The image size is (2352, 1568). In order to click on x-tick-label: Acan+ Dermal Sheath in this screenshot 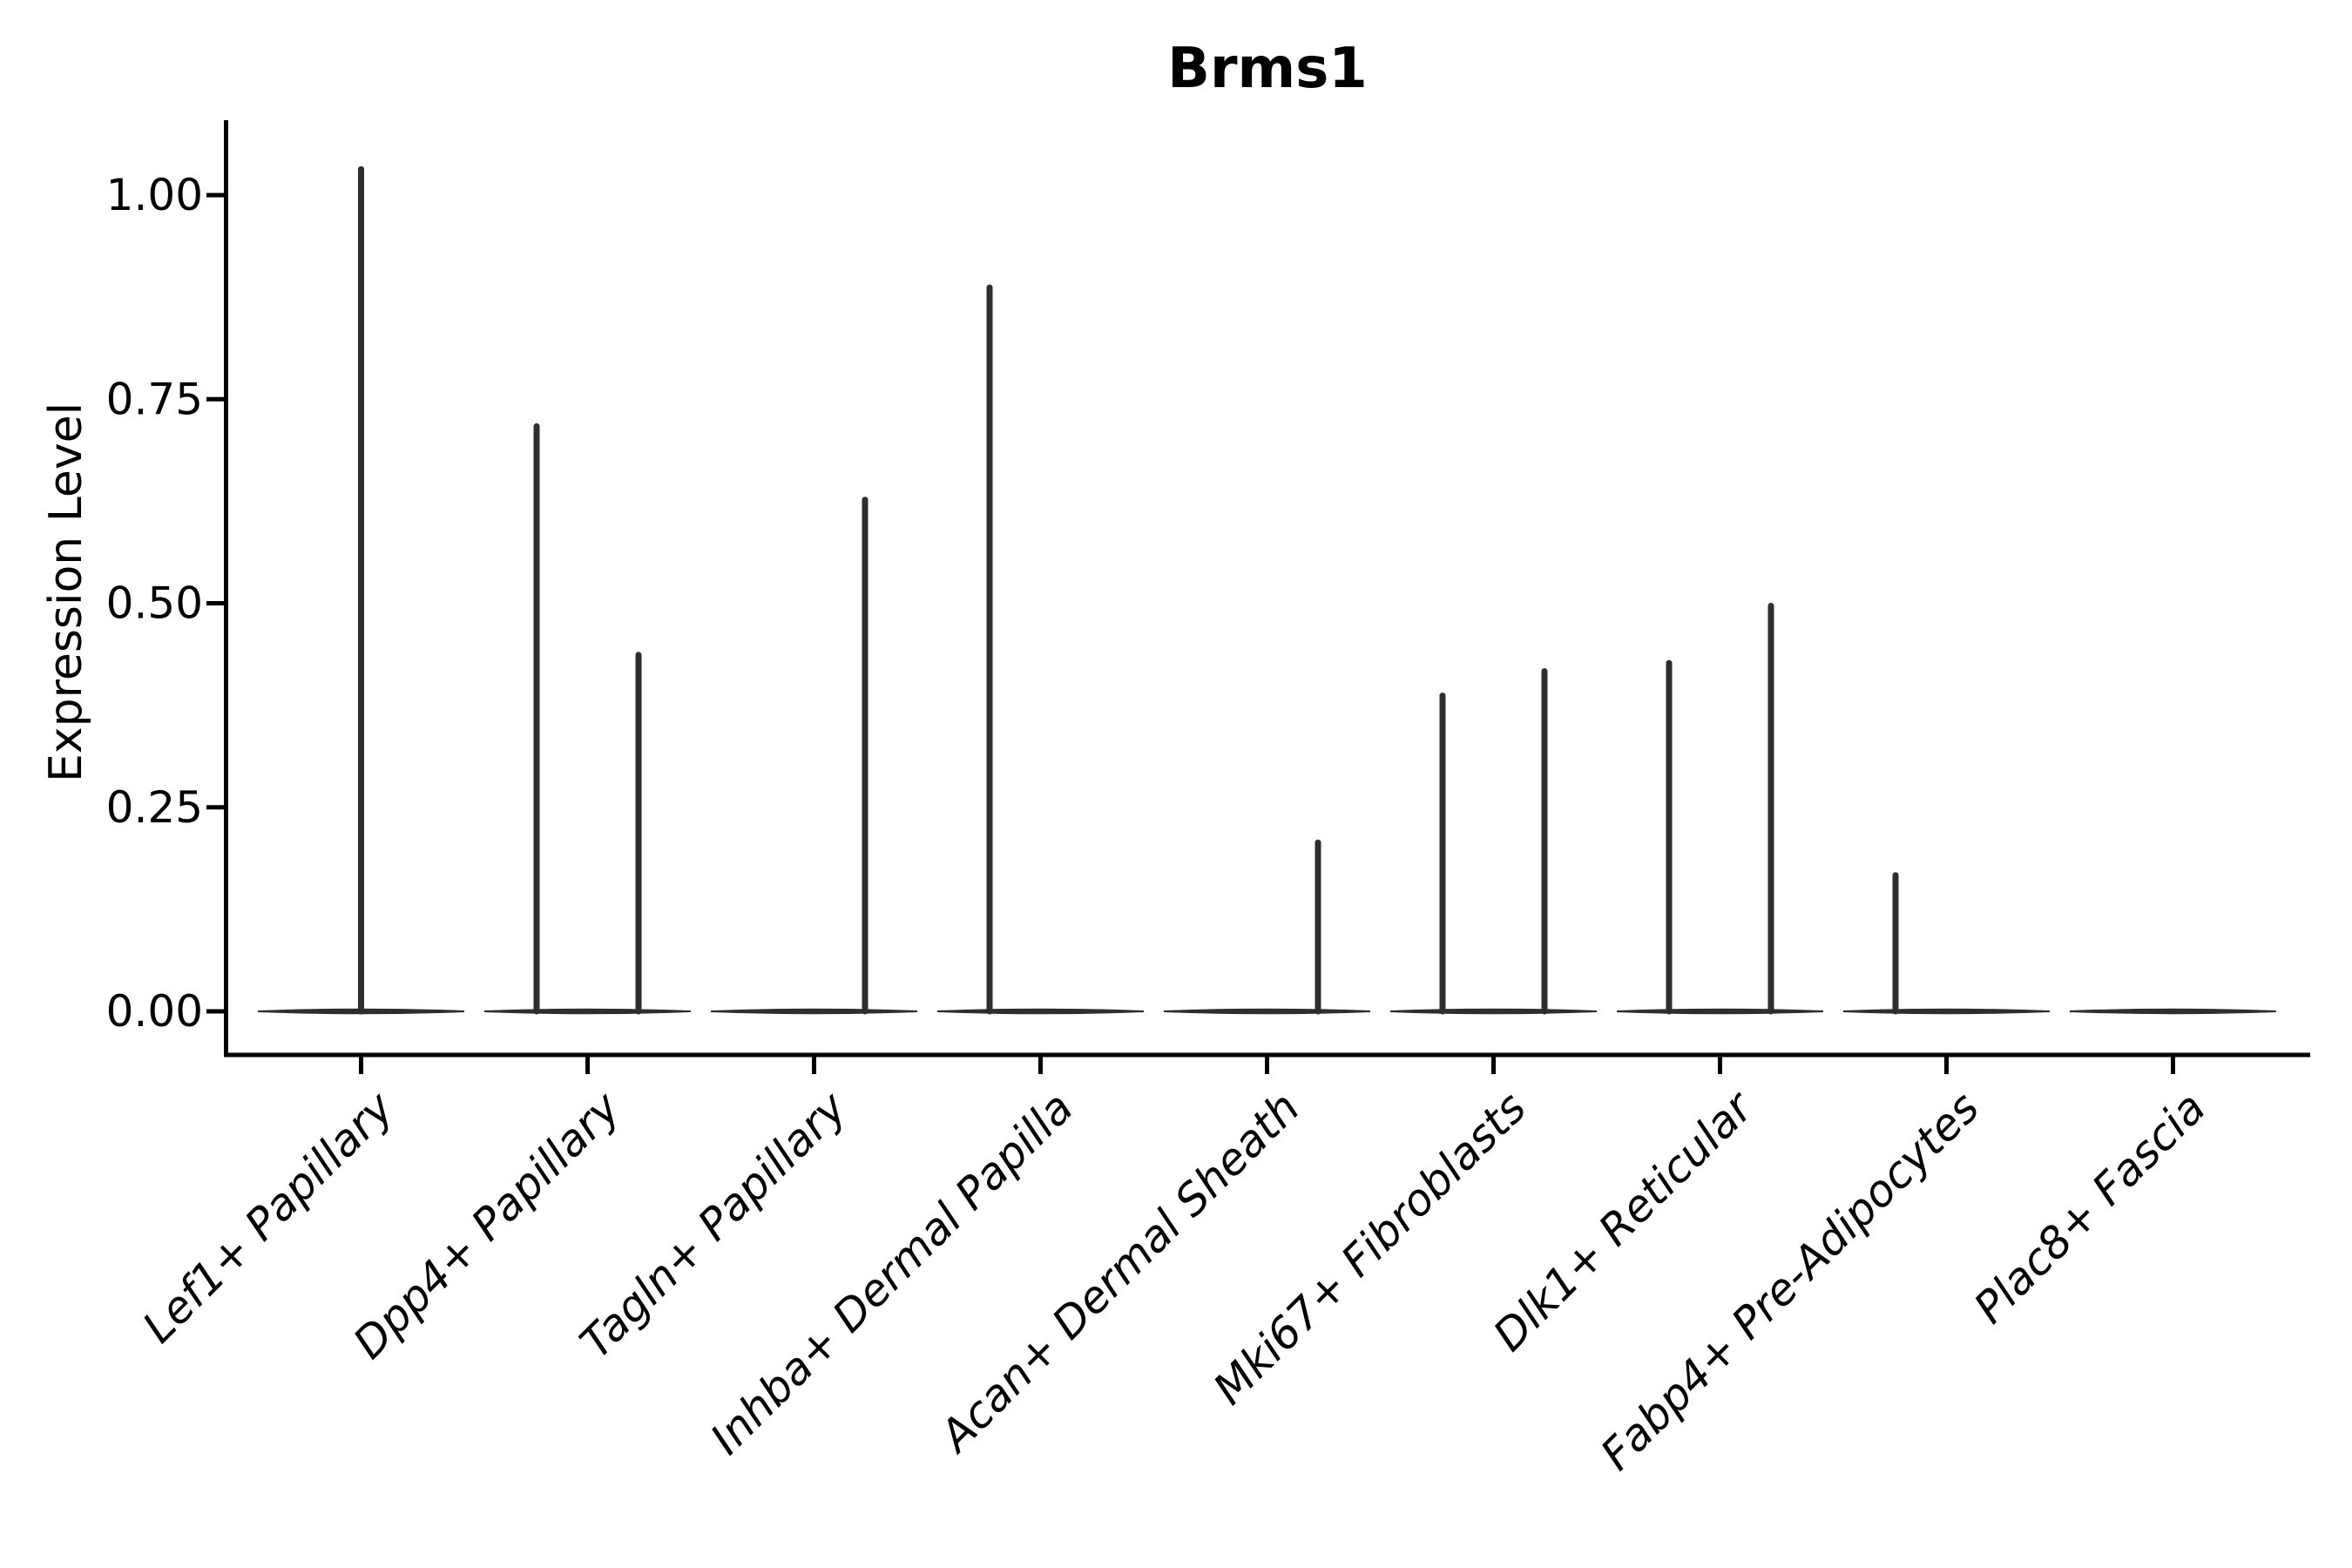, I will do `click(1119, 1272)`.